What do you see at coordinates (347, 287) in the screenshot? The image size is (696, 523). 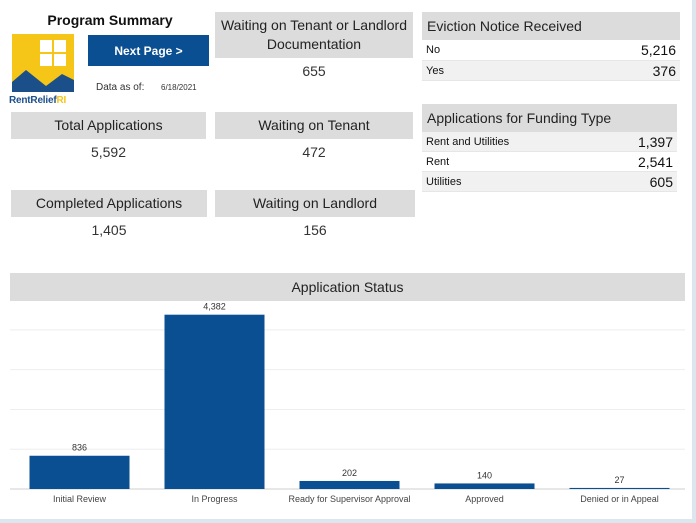 I see `application-status-title: Application Status` at bounding box center [347, 287].